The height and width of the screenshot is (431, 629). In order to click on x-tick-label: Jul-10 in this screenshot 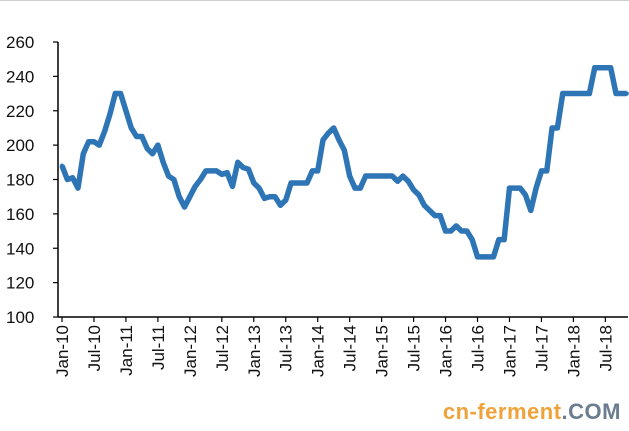, I will do `click(94, 348)`.